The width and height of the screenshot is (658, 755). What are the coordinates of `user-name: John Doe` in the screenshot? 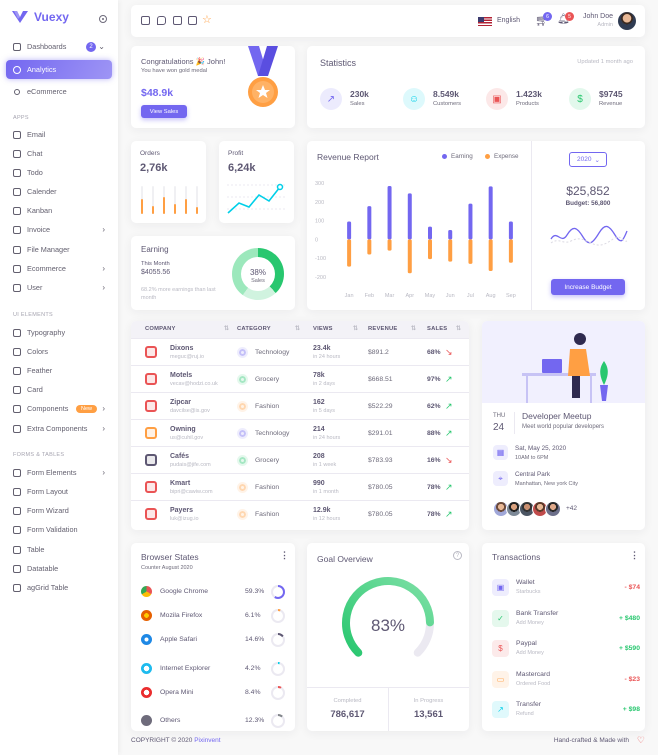 It's located at (598, 16).